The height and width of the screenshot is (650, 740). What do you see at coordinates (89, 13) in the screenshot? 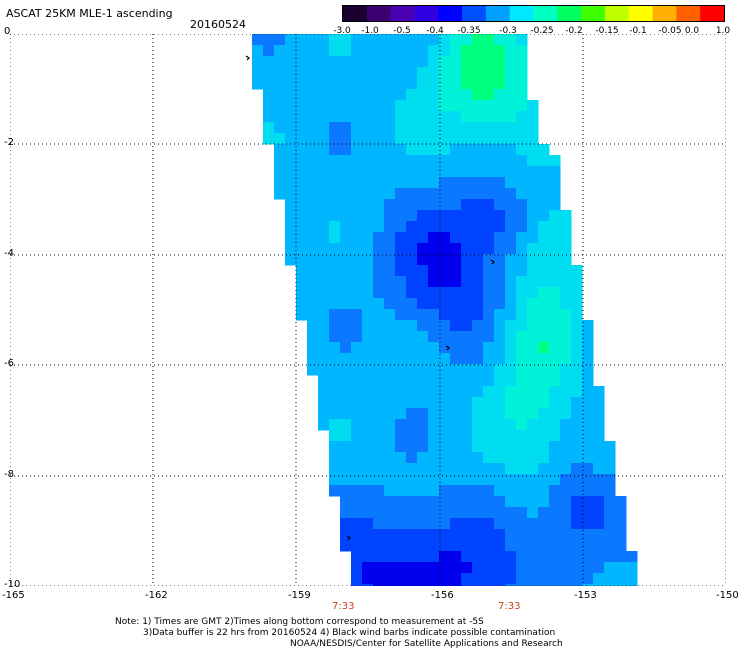
I see `map-title: ASCAT 25KM MLE-1 ascending` at bounding box center [89, 13].